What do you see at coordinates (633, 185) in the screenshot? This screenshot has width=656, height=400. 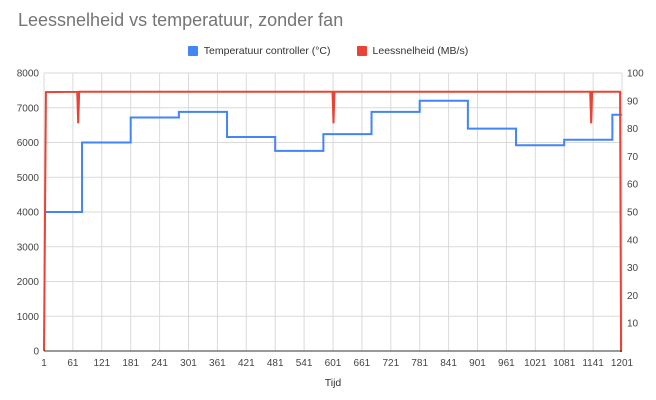 I see `y-right-tick-label: 60` at bounding box center [633, 185].